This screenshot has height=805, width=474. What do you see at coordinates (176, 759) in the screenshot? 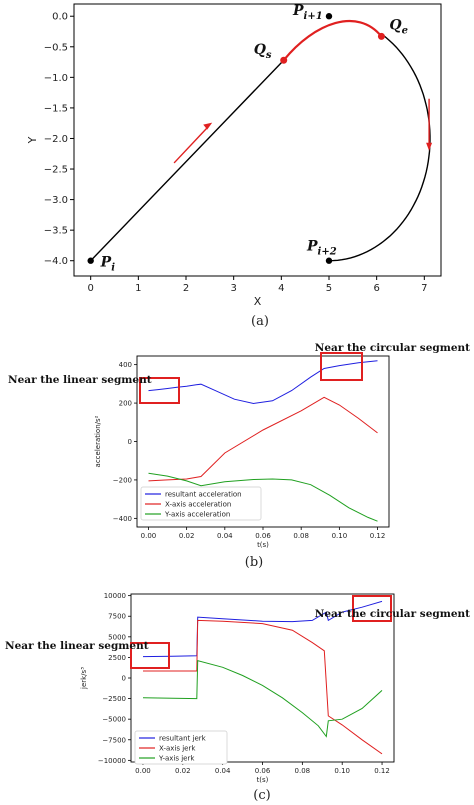
I see `legend-label: Y-axis jerk` at bounding box center [176, 759].